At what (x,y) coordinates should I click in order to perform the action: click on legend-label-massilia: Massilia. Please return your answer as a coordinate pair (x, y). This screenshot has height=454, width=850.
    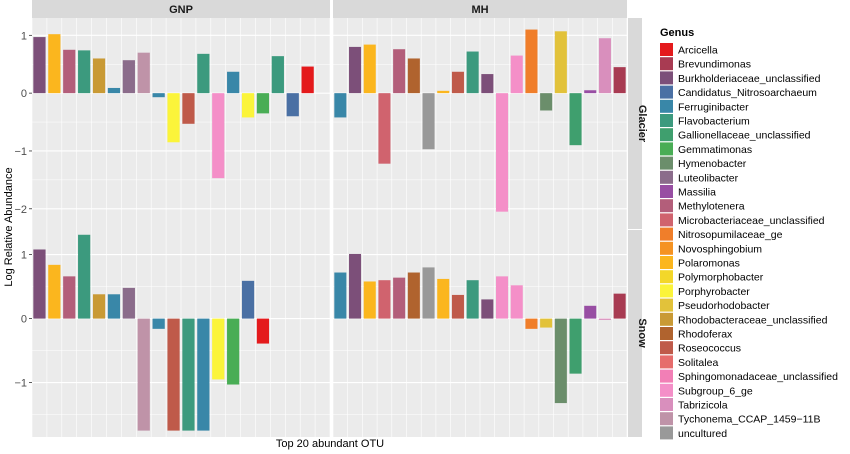
    Looking at the image, I should click on (697, 193).